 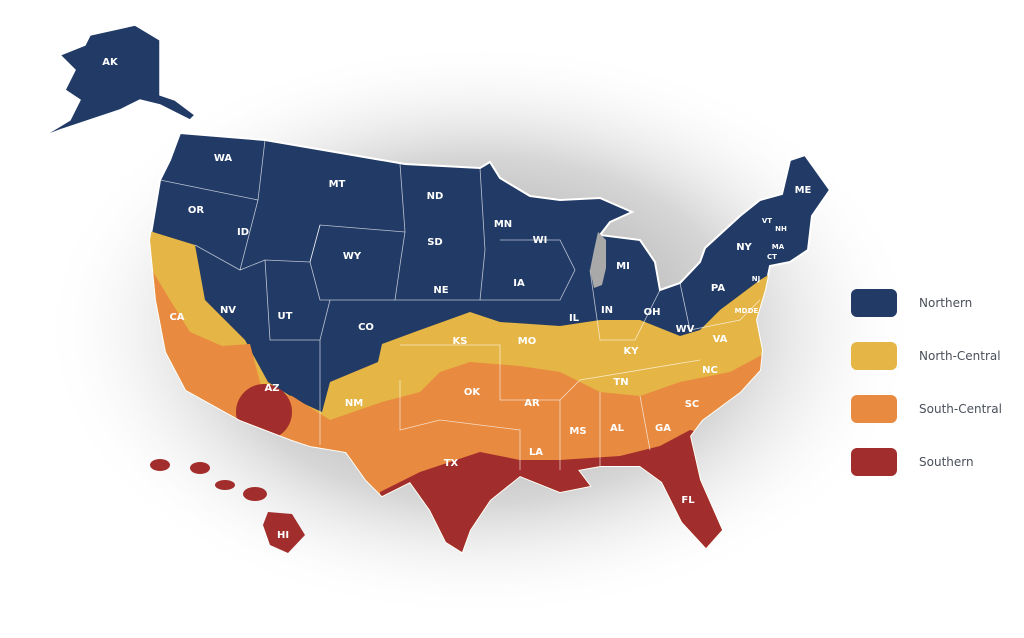 I want to click on state-label-nd: ND, so click(x=435, y=196).